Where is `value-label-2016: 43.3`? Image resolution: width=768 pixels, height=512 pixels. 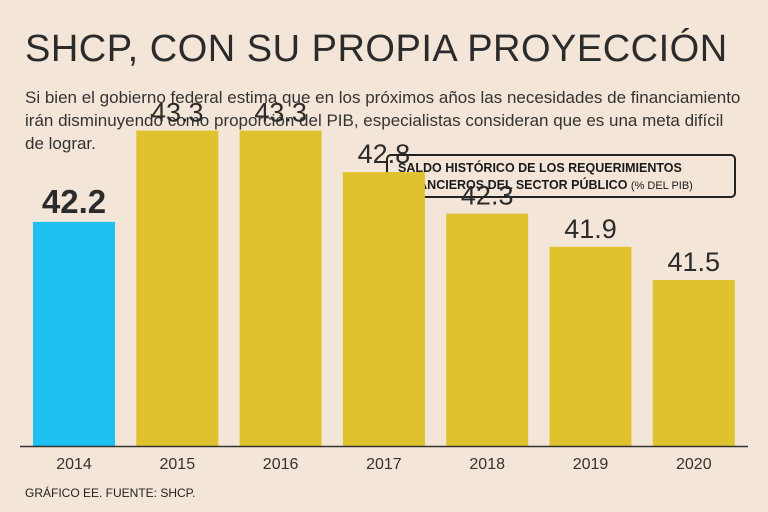 value-label-2016: 43.3 is located at coordinates (280, 113).